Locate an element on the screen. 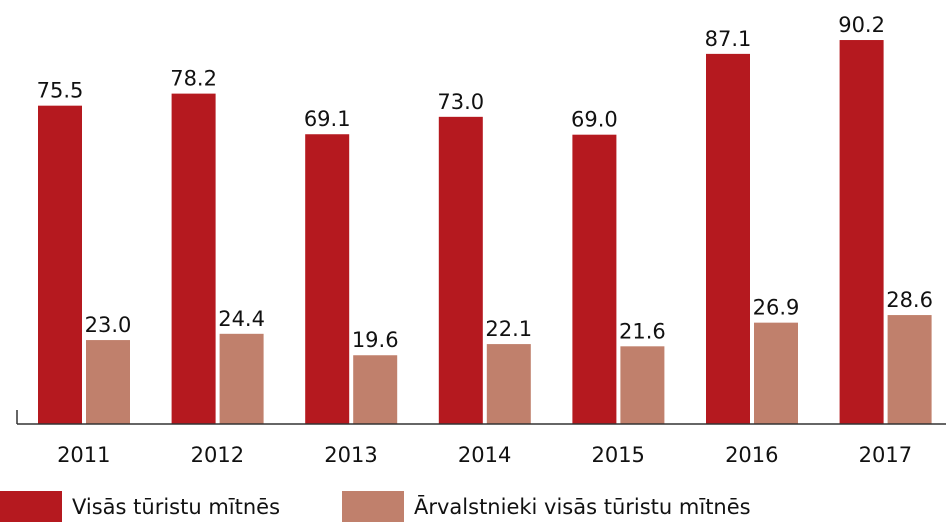 This screenshot has width=946, height=522. x-tick-label: 2014 is located at coordinates (484, 455).